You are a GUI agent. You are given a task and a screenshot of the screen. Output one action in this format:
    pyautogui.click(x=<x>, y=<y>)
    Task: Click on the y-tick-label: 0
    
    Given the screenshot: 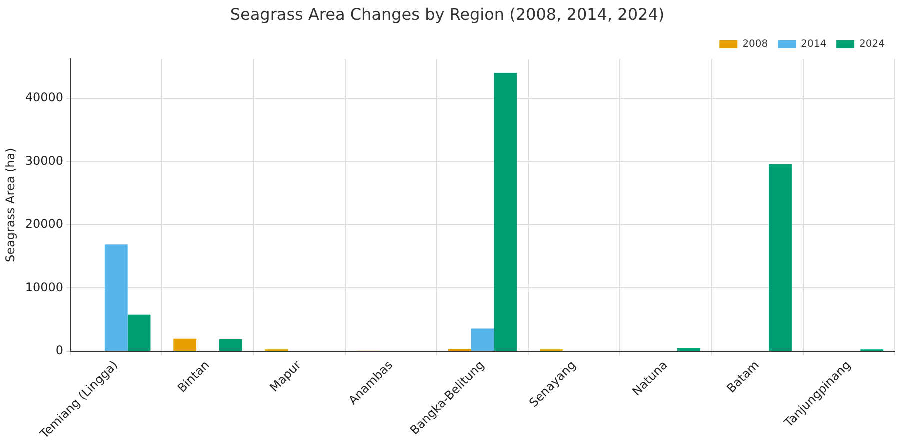 What is the action you would take?
    pyautogui.click(x=60, y=351)
    